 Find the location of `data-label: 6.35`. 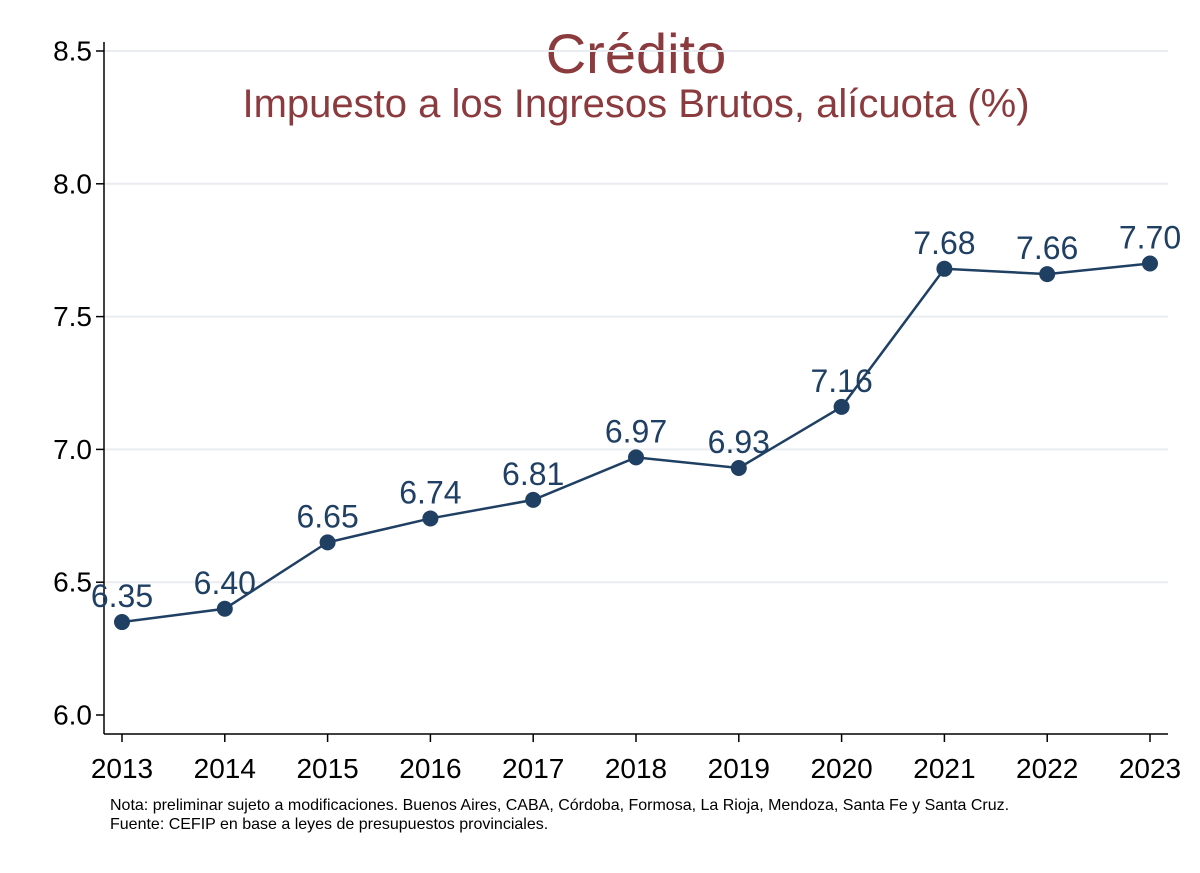

data-label: 6.35 is located at coordinates (122, 596).